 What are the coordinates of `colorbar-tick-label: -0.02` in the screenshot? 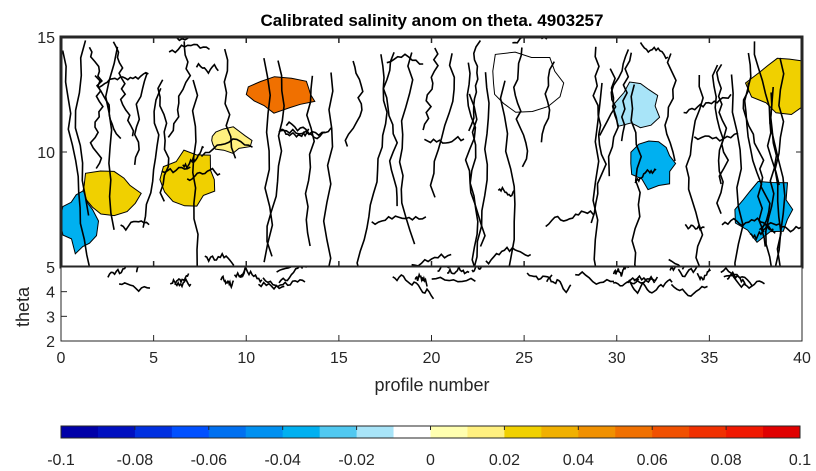 It's located at (356, 460).